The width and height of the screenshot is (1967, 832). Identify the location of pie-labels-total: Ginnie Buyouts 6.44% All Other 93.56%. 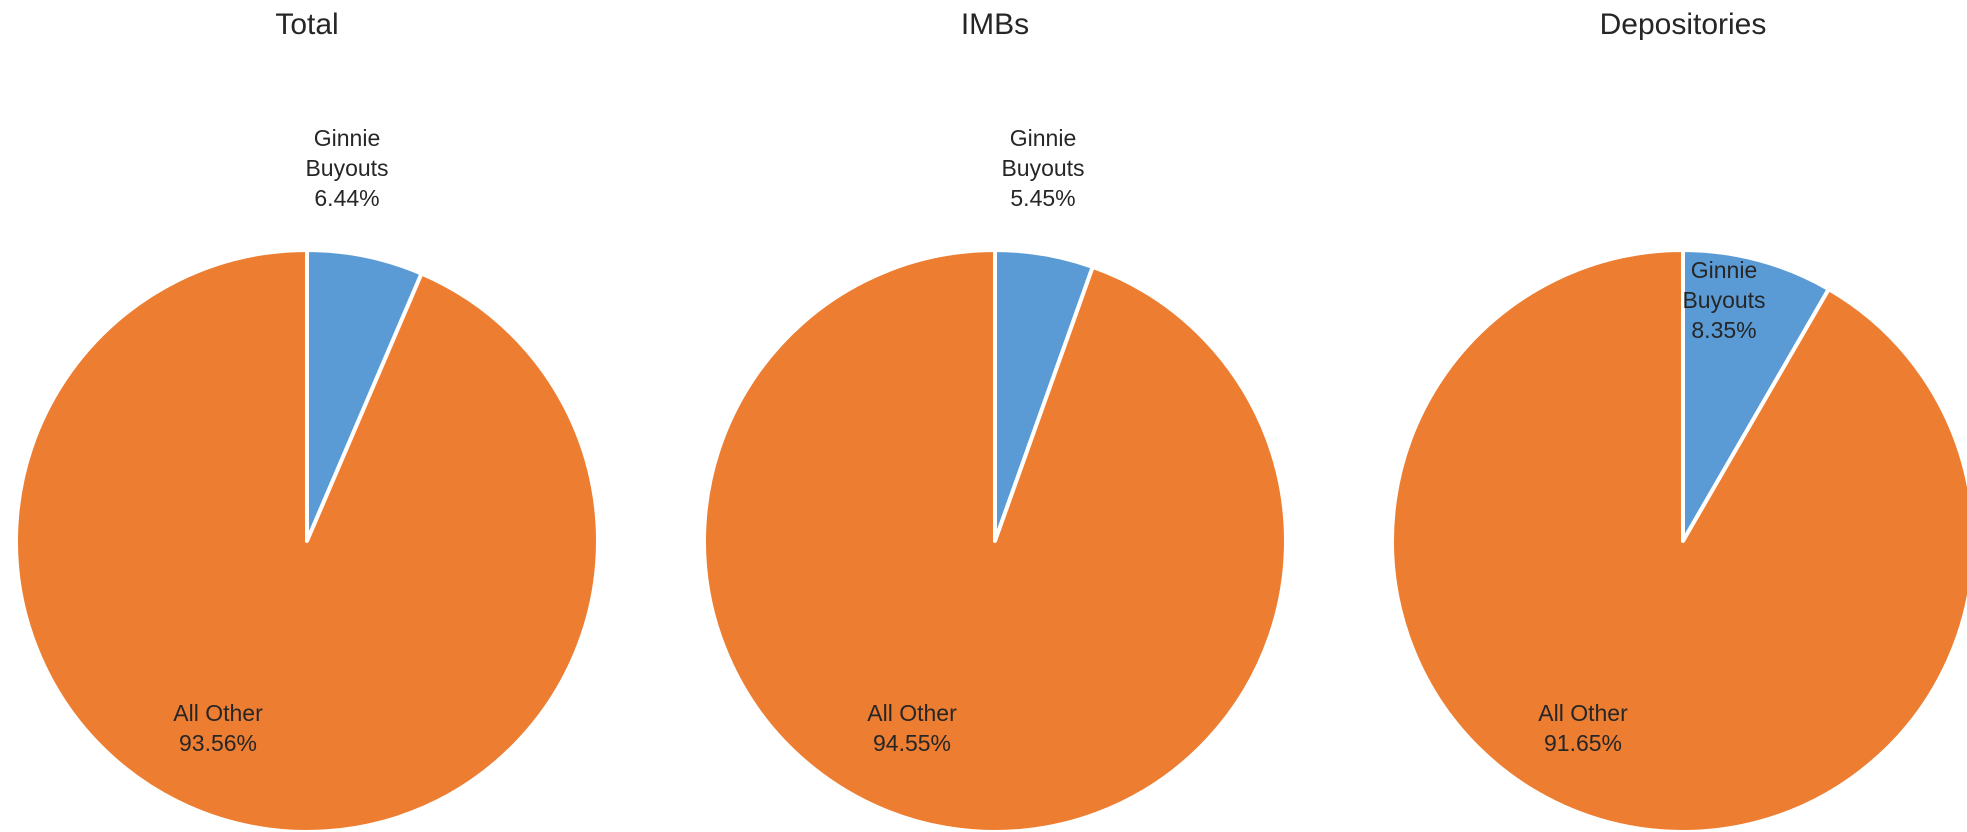
(280, 440).